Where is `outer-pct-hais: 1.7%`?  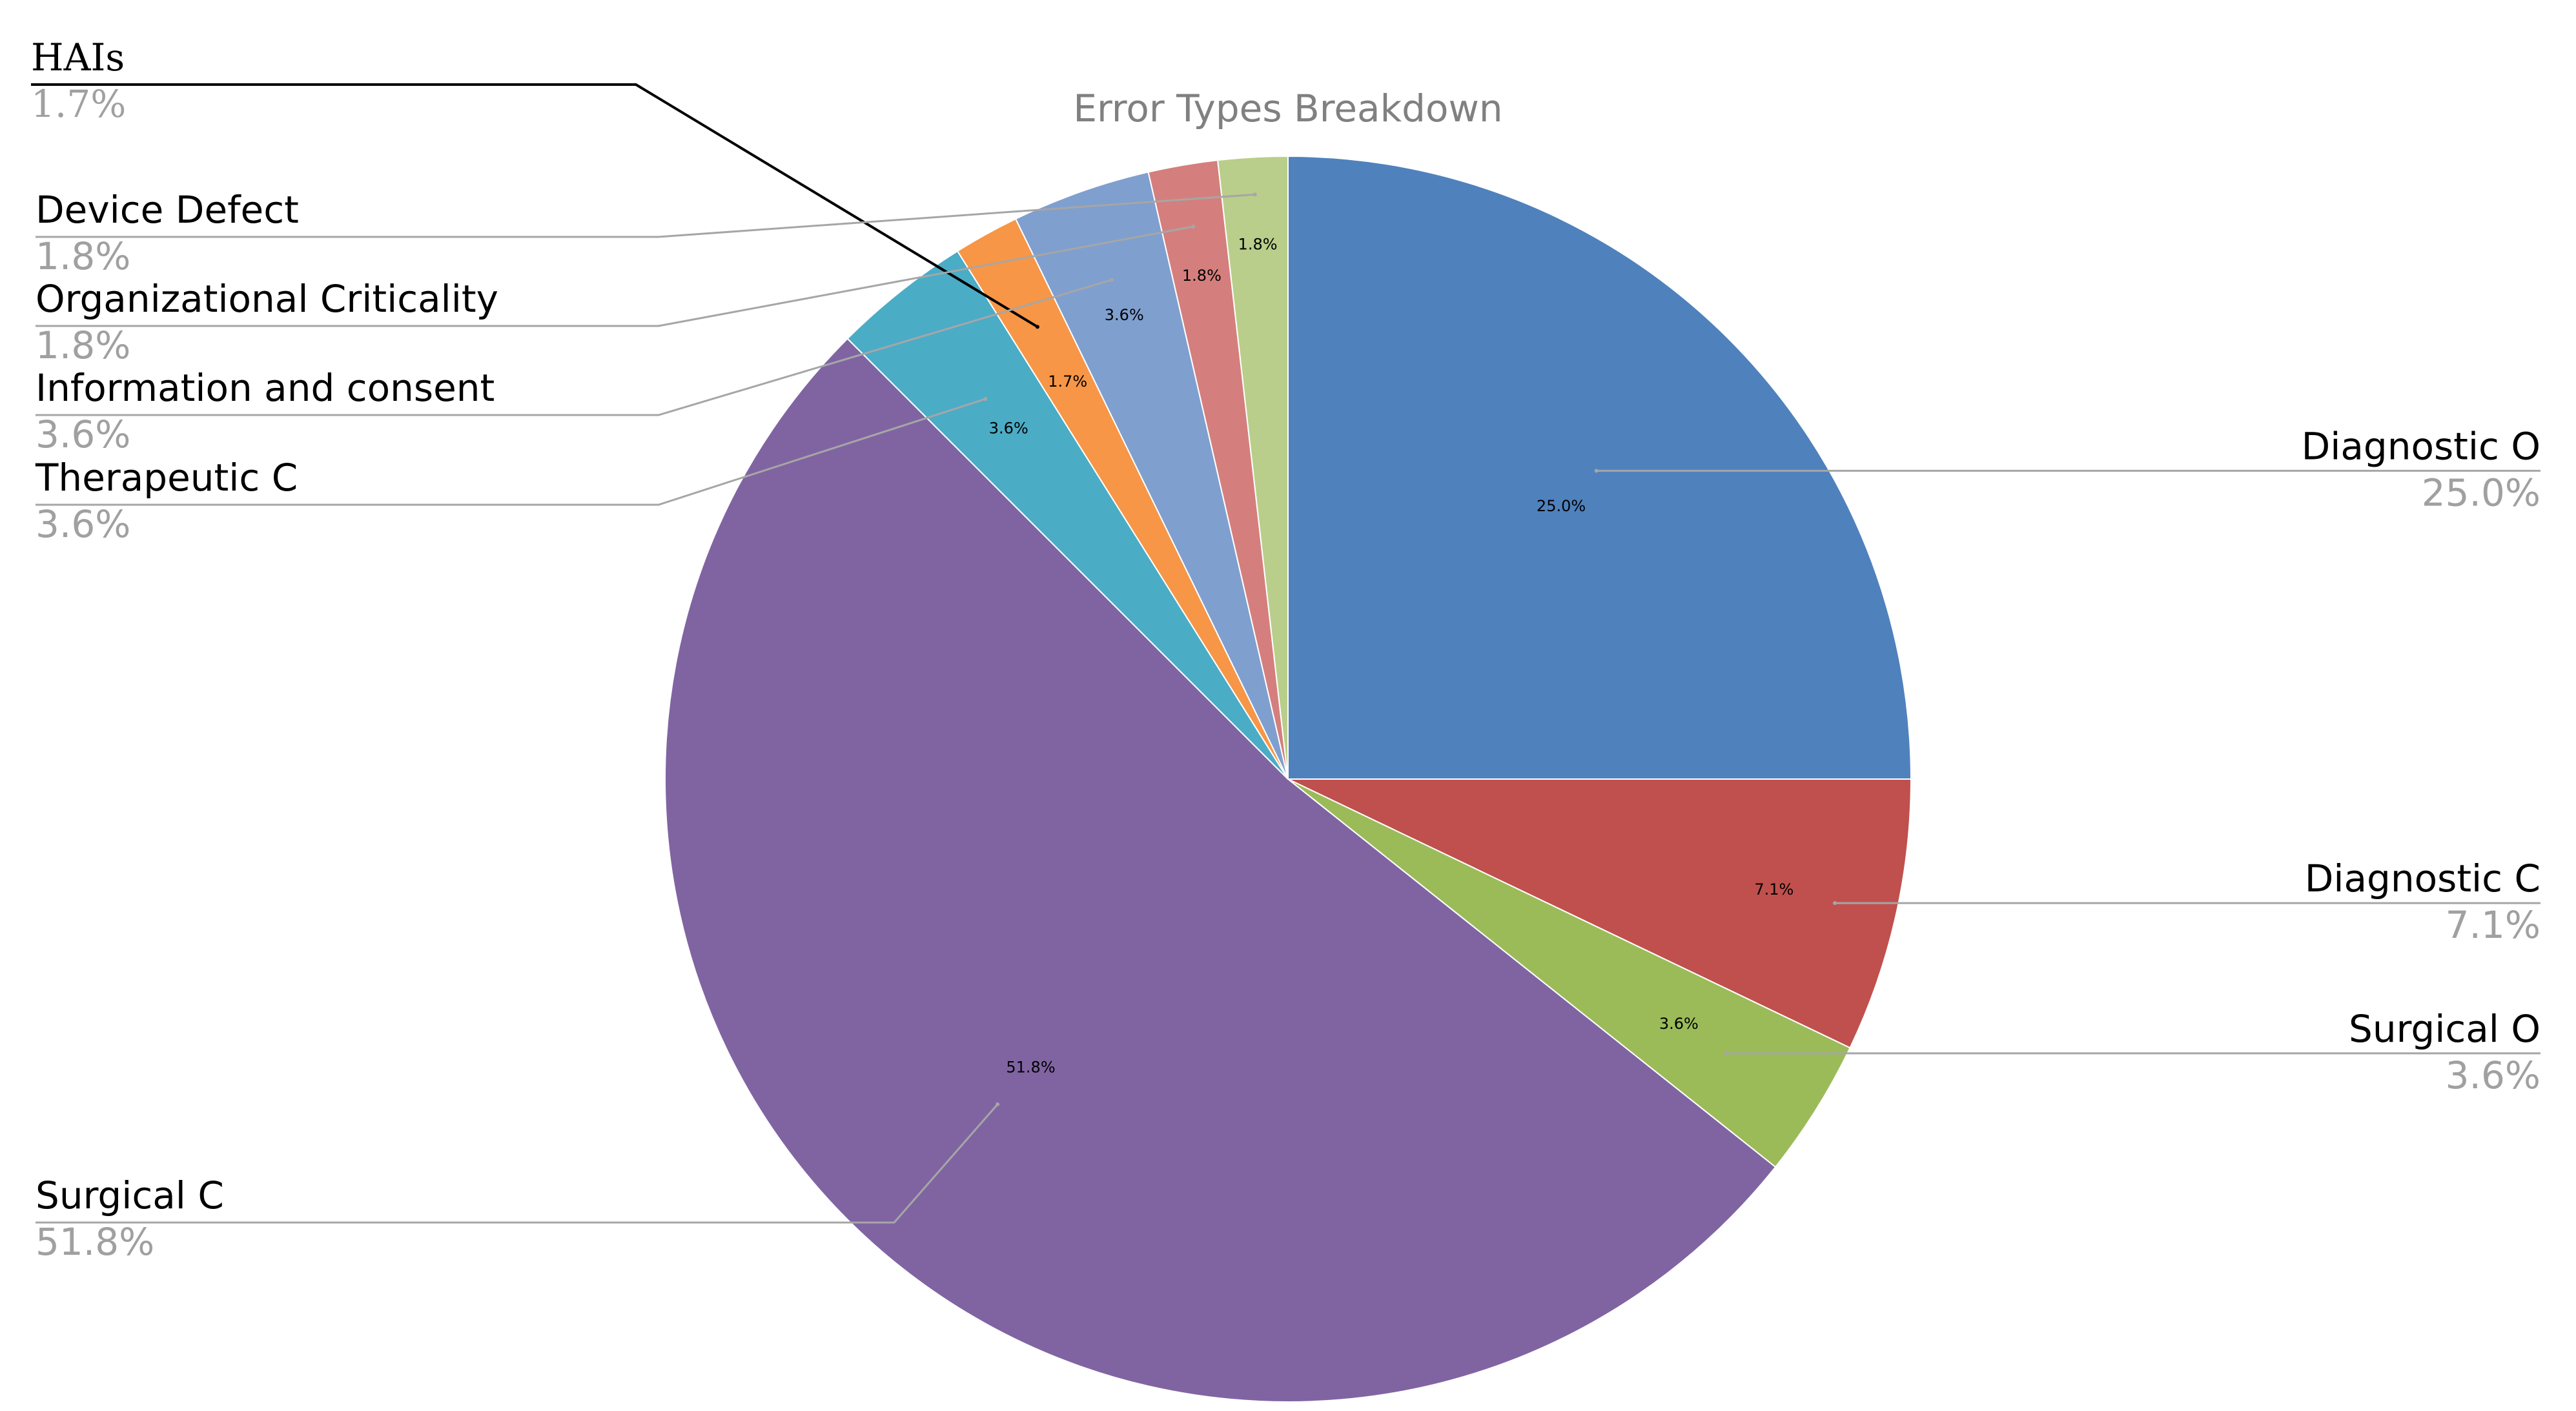
outer-pct-hais: 1.7% is located at coordinates (78, 104).